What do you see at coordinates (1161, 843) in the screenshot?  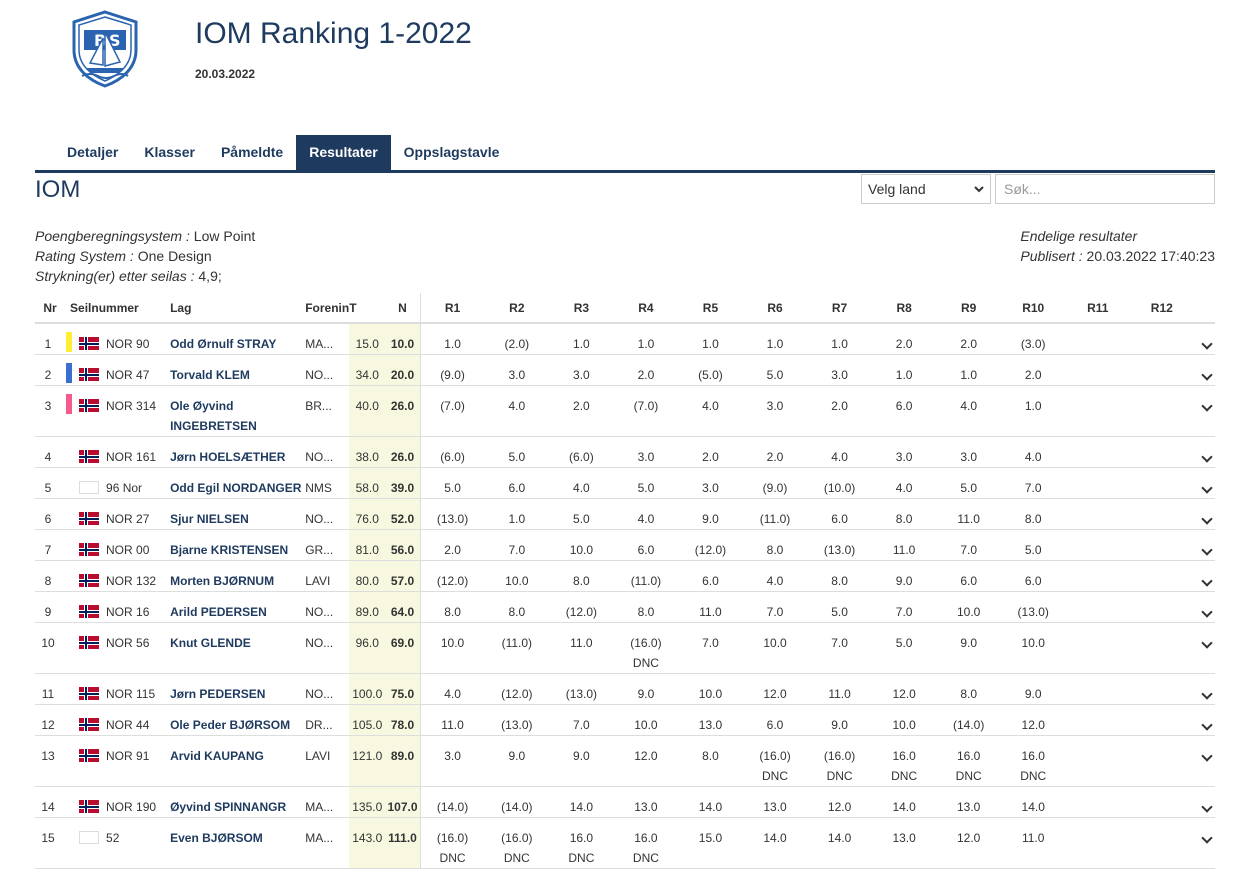 I see `race-cell-r12` at bounding box center [1161, 843].